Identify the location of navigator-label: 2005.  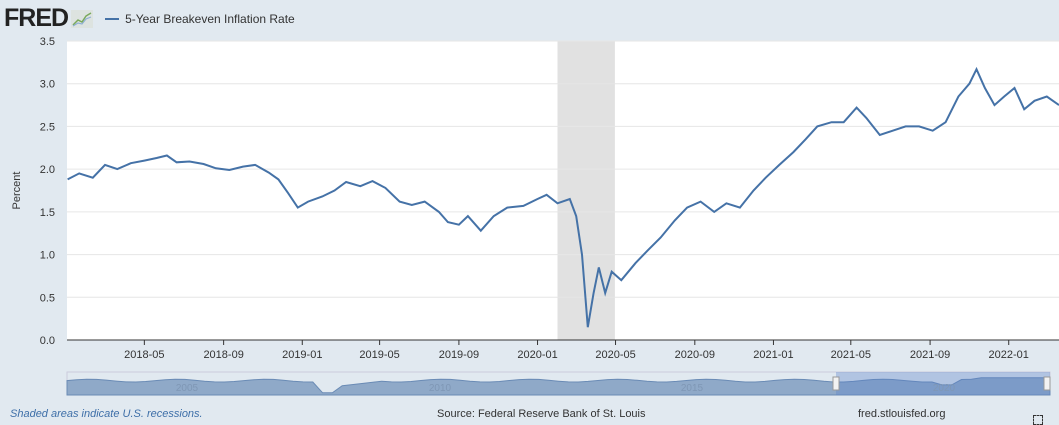
(187, 388).